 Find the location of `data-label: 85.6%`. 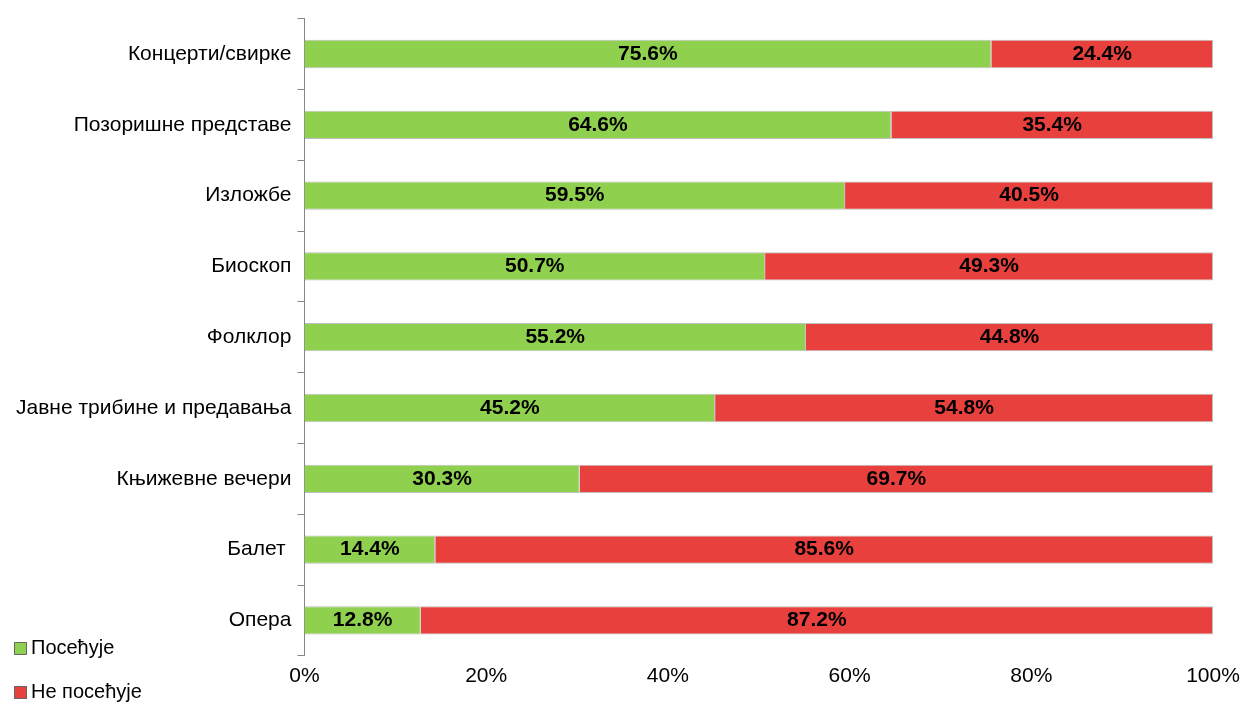

data-label: 85.6% is located at coordinates (824, 548).